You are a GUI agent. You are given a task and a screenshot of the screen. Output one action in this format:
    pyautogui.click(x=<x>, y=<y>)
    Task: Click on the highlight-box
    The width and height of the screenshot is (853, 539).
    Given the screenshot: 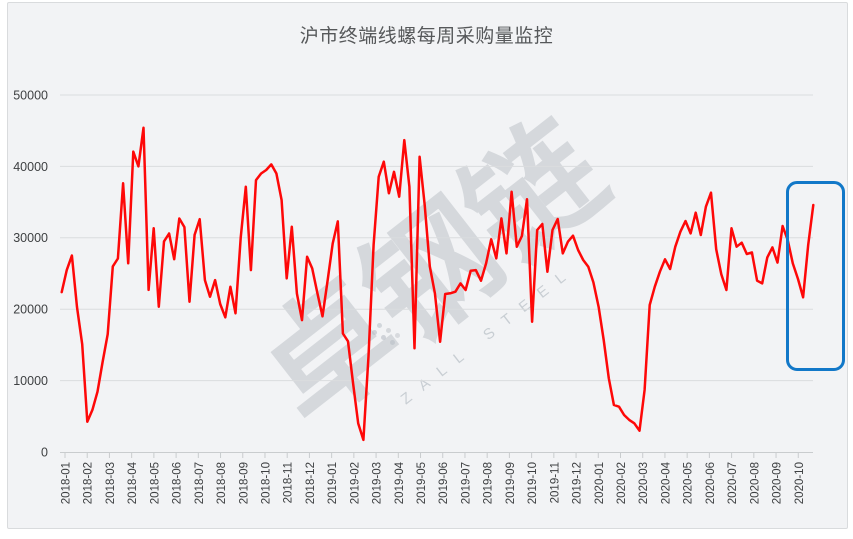 What is the action you would take?
    pyautogui.click(x=815, y=276)
    